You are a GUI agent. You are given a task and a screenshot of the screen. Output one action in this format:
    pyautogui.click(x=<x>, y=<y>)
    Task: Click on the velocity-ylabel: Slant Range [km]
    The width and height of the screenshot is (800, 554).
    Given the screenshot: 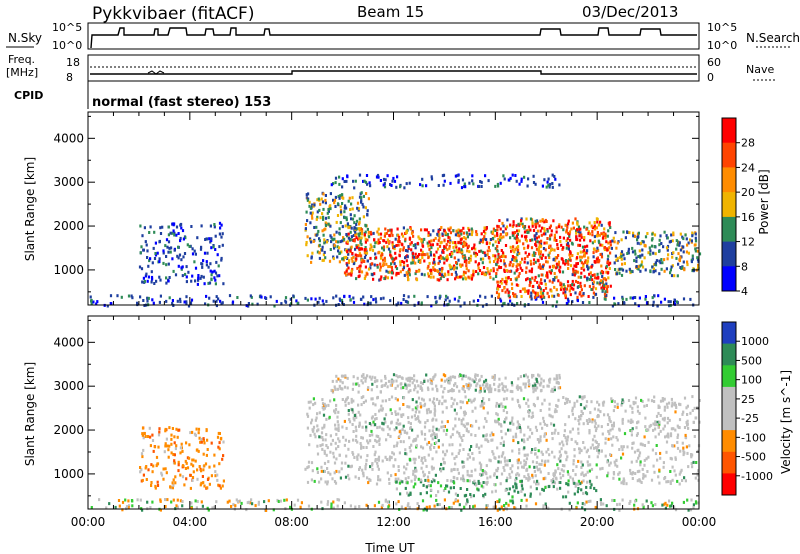 What is the action you would take?
    pyautogui.click(x=30, y=414)
    